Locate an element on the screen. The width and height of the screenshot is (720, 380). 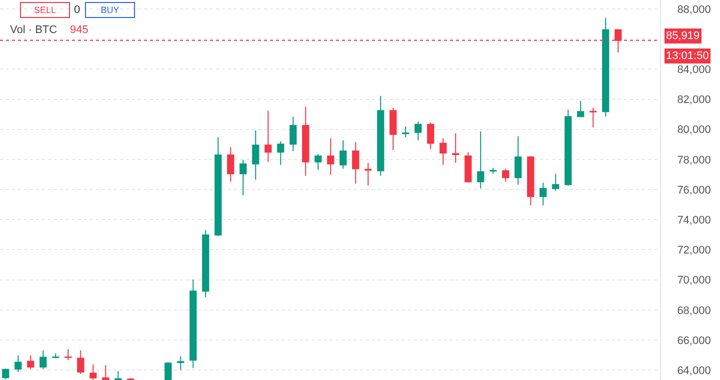
y-tick-label: 88,000 is located at coordinates (694, 10).